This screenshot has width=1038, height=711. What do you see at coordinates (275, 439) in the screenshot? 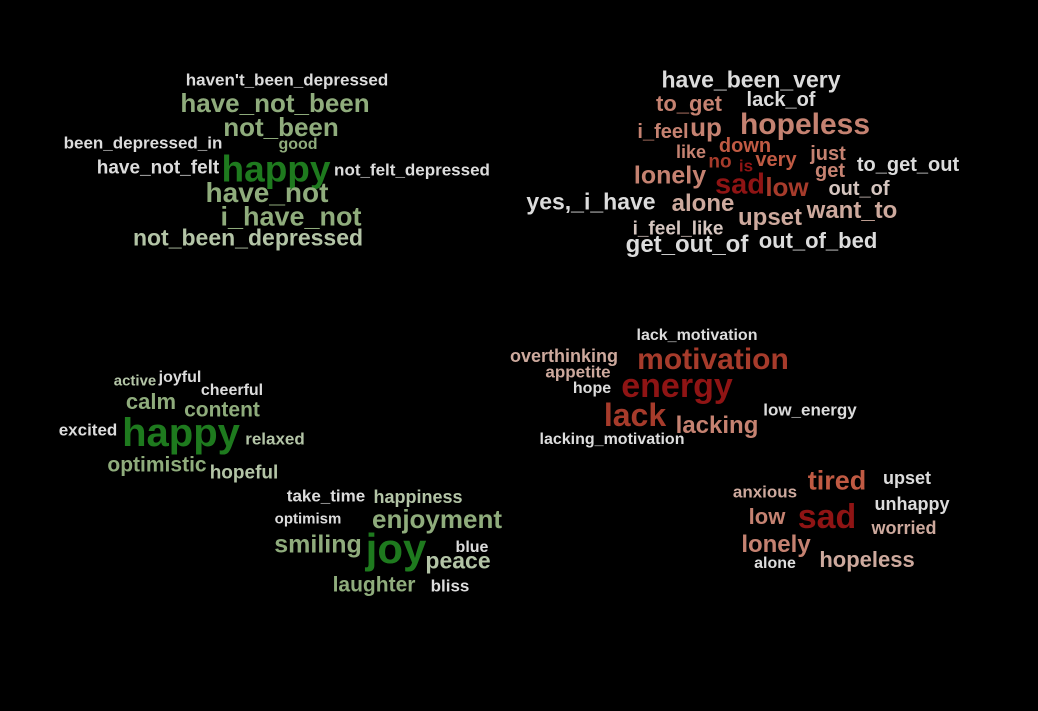
I see `word: relaxed` at bounding box center [275, 439].